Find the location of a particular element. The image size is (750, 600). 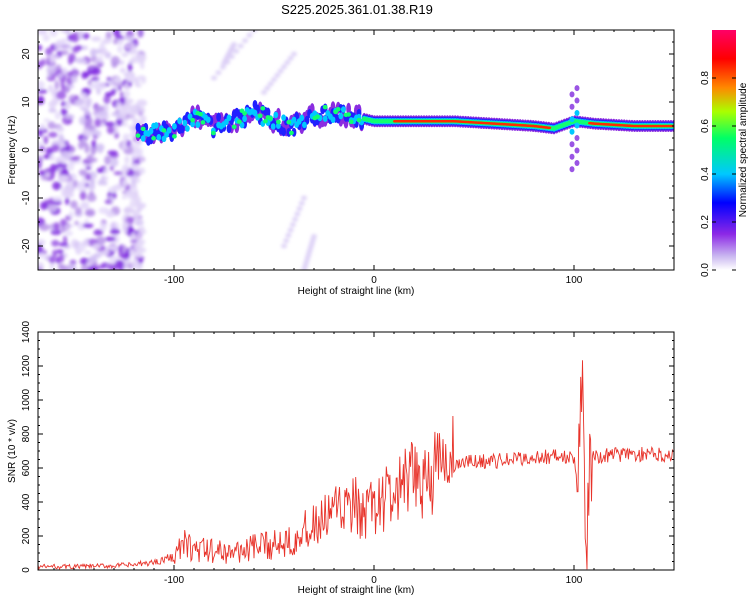

y-tick-label: 10 is located at coordinates (26, 102).